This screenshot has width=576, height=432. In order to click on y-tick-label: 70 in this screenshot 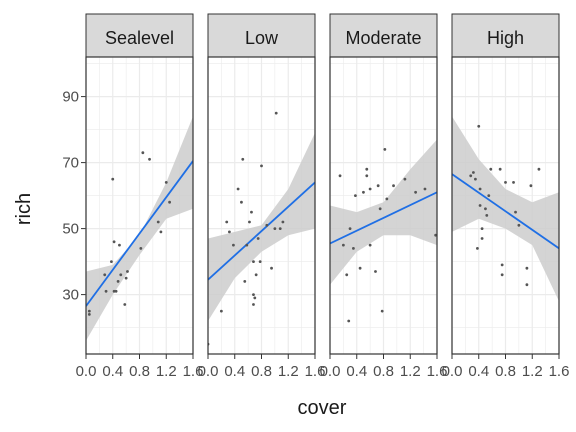, I will do `click(70, 163)`.